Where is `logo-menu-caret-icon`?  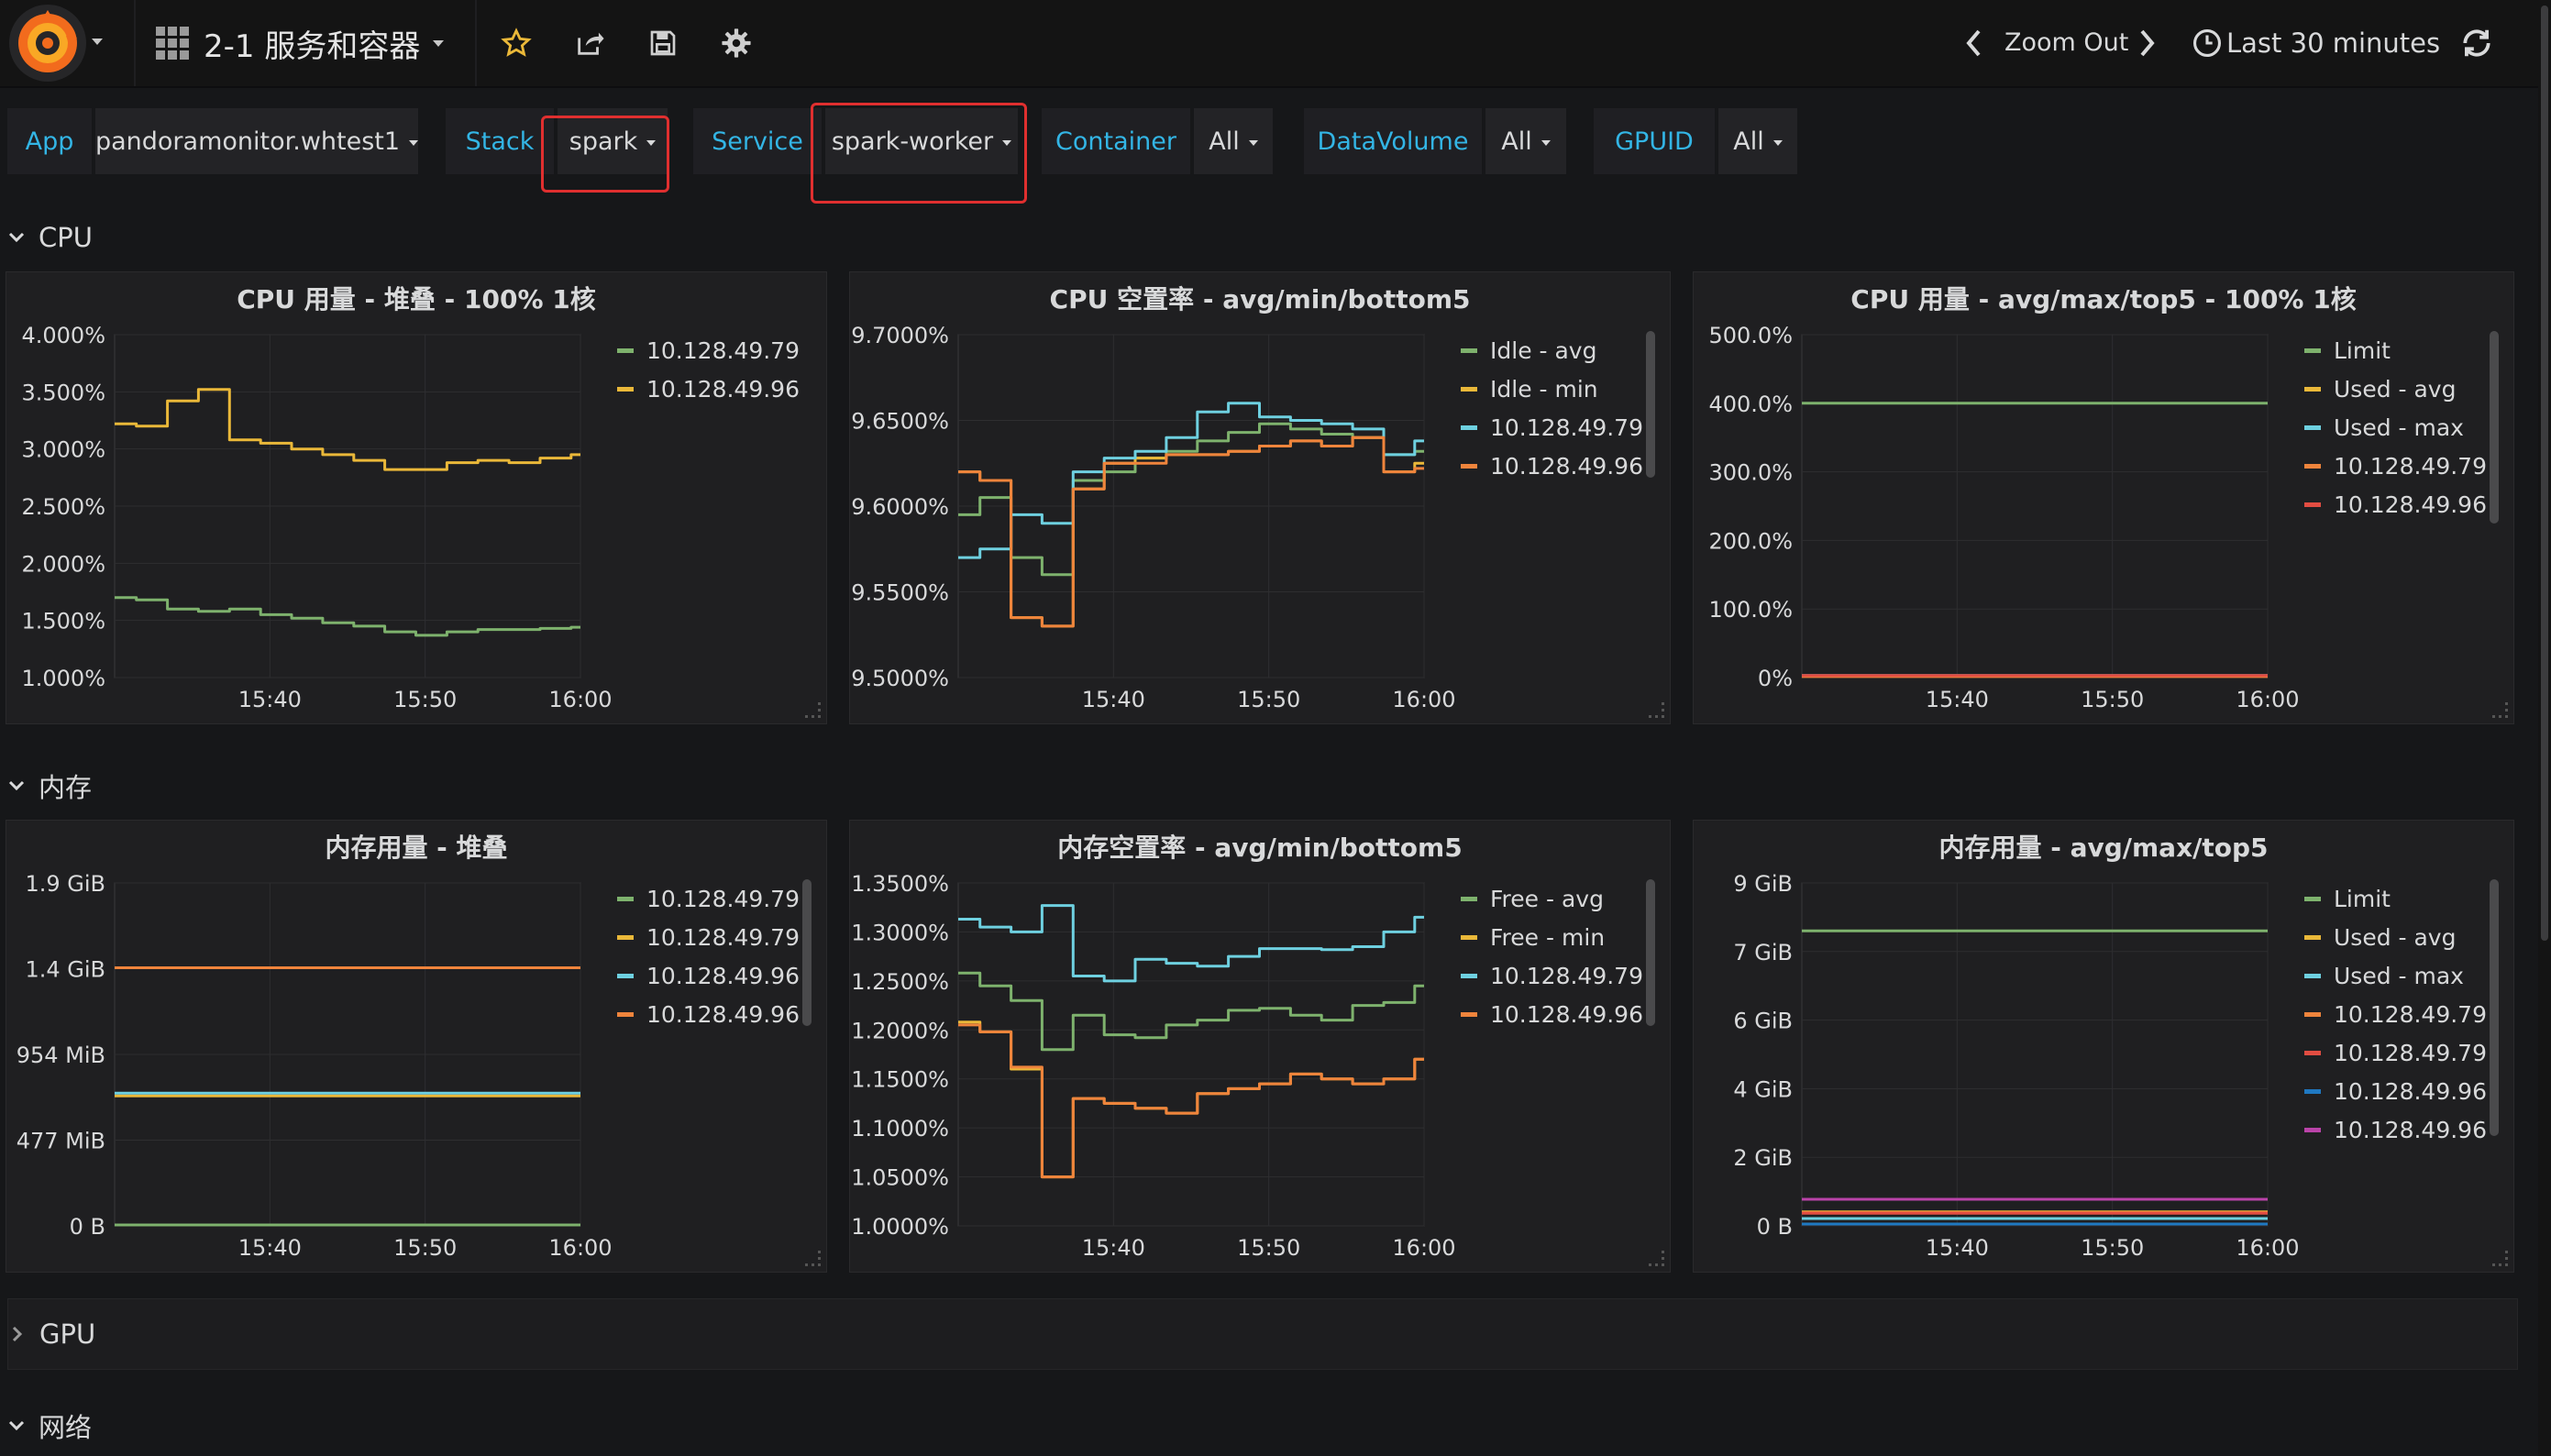
logo-menu-caret-icon is located at coordinates (97, 42).